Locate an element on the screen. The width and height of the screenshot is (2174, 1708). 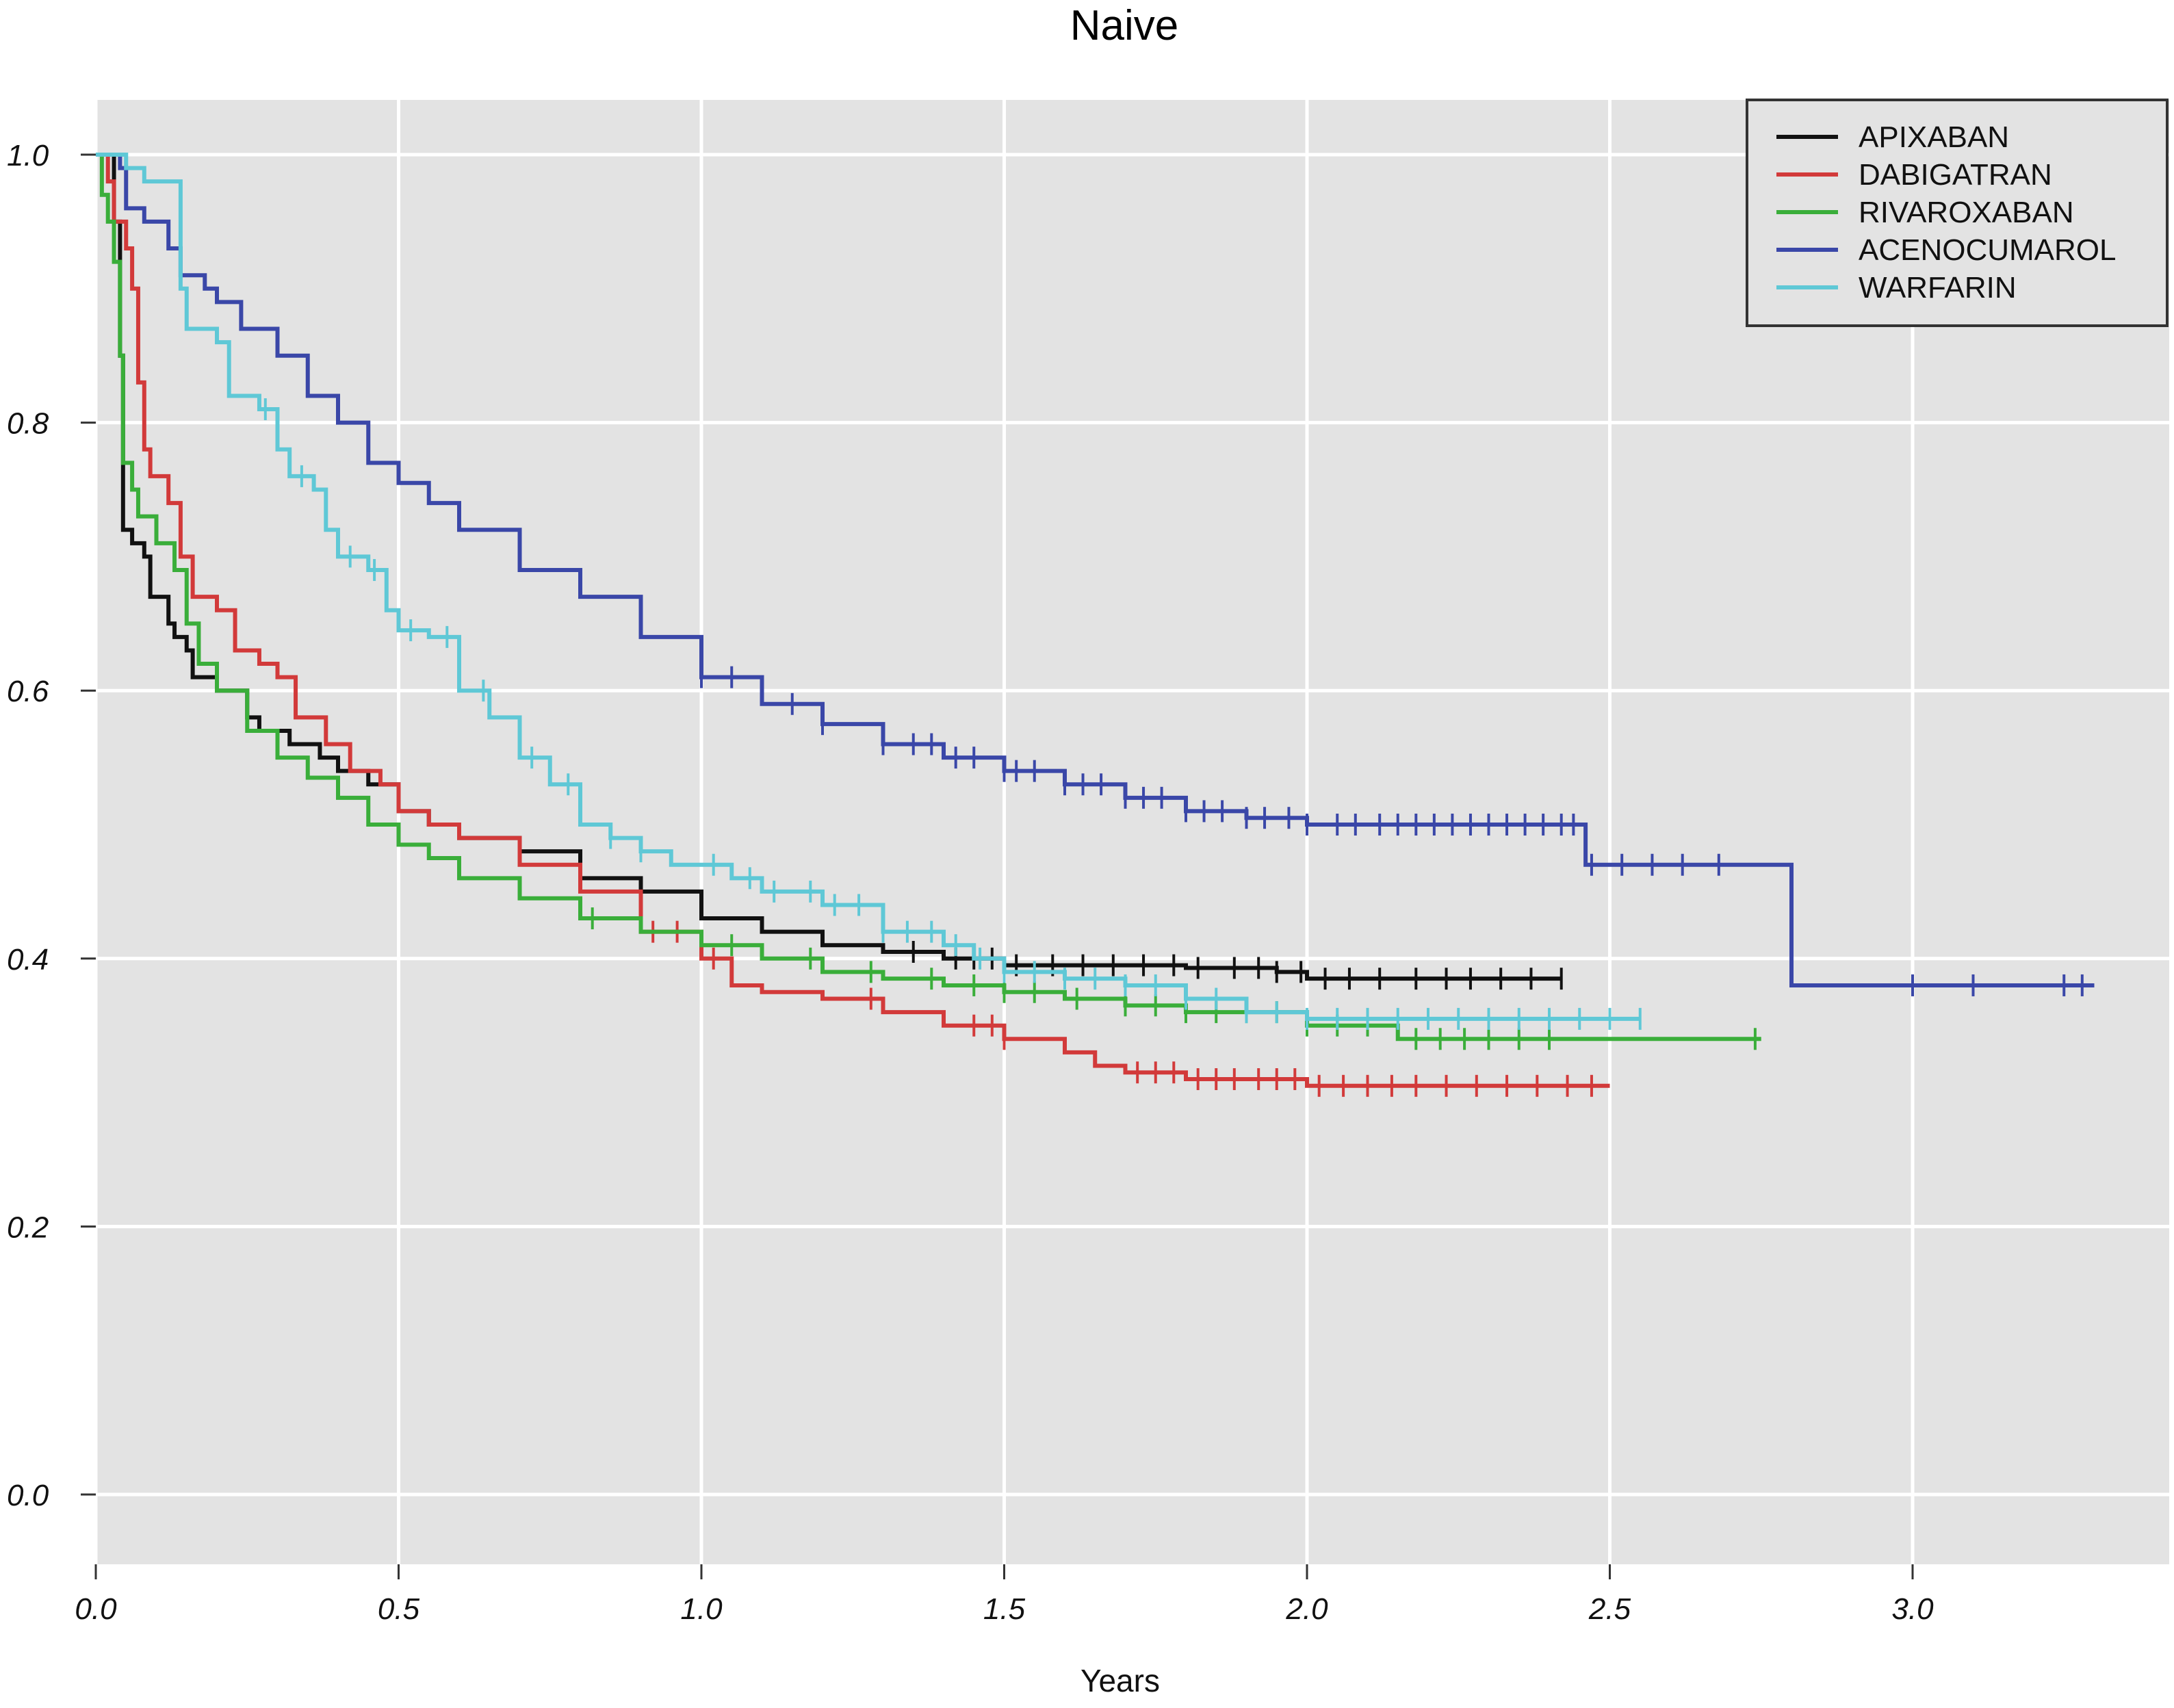
chart-title: Naive is located at coordinates (1124, 25).